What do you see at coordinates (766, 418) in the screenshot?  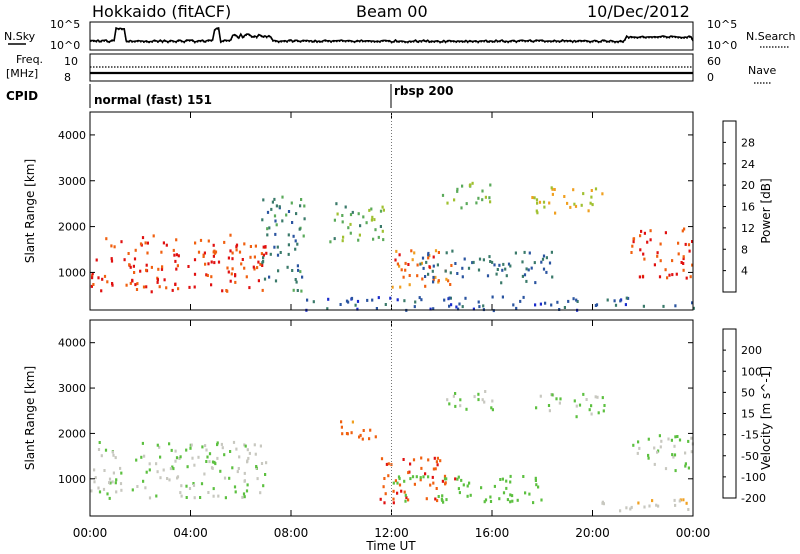 I see `velocity-colorbar-label: Velocity [m s^-1]` at bounding box center [766, 418].